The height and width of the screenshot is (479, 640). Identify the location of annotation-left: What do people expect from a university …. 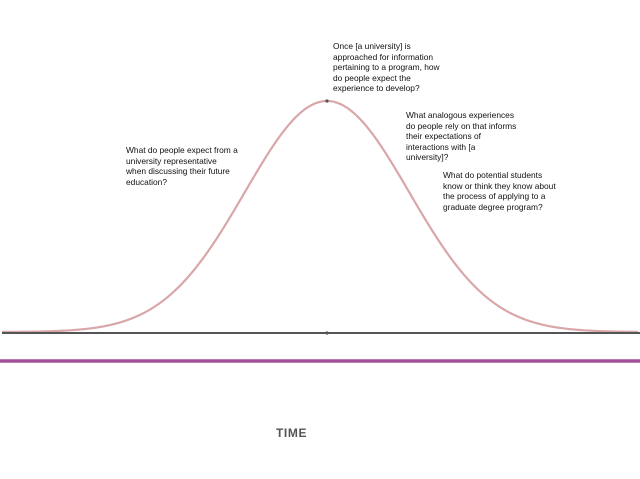
(182, 166).